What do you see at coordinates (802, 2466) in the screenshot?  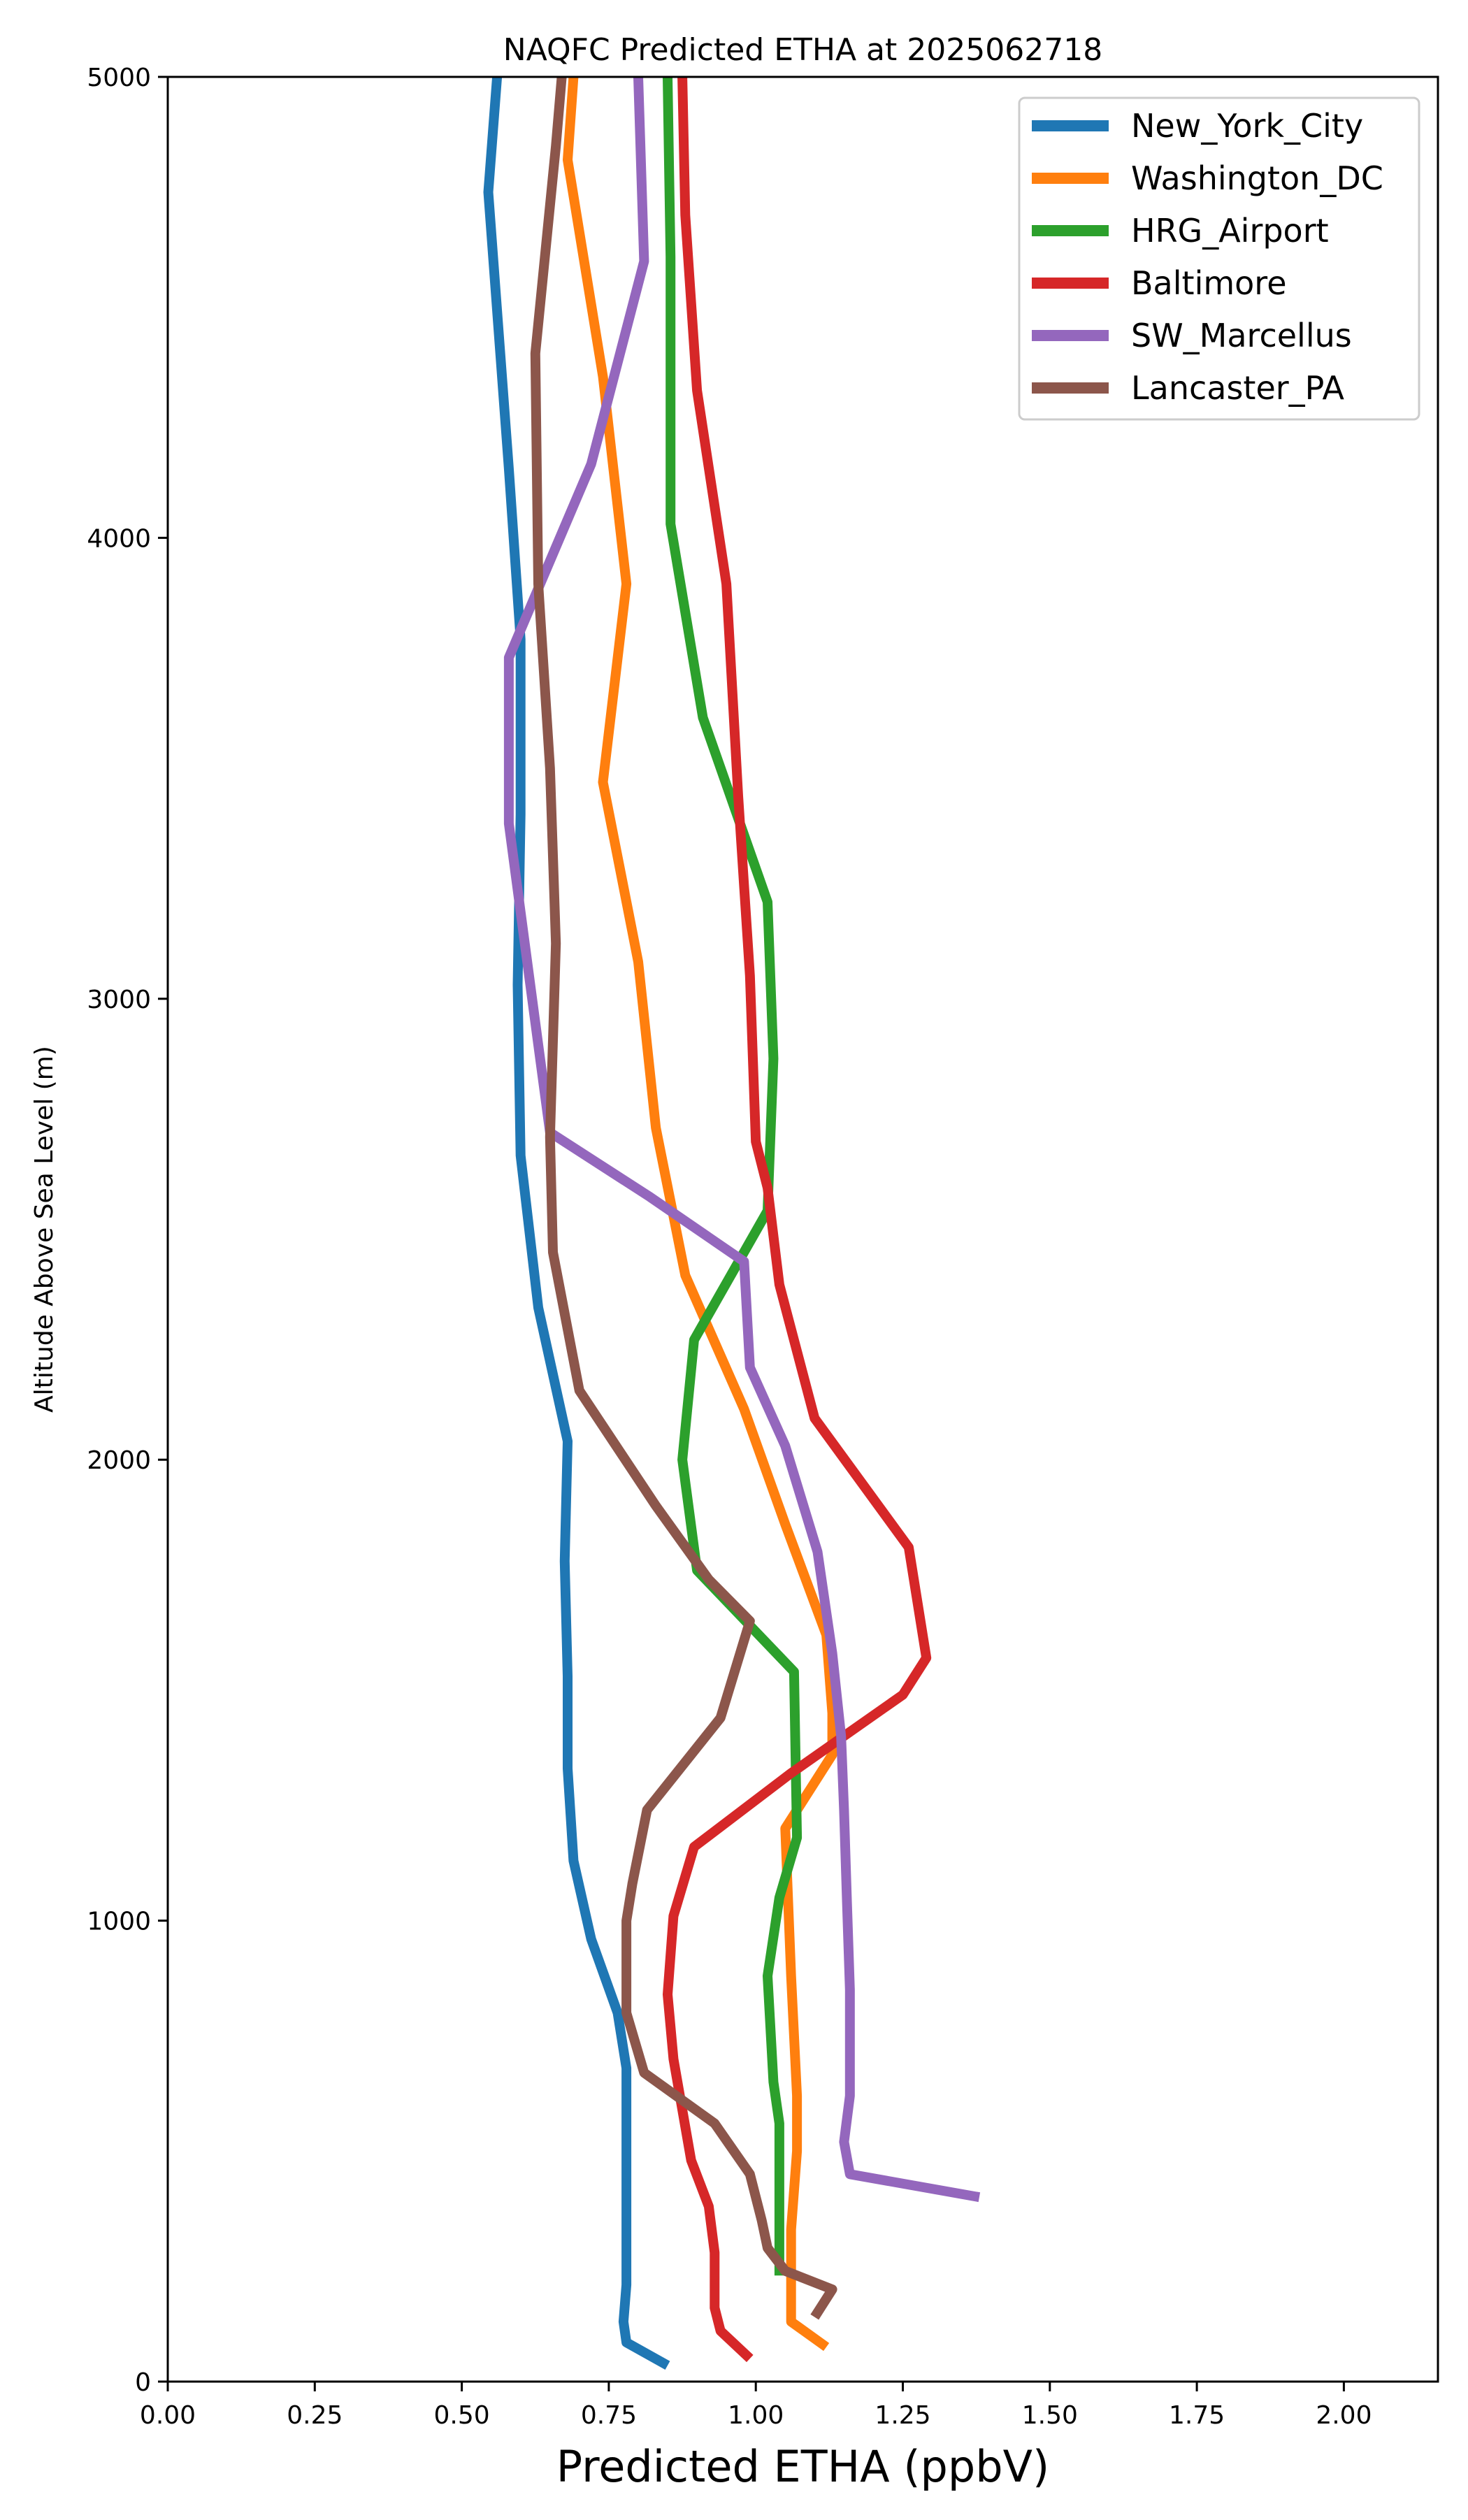 I see `x-axis-label: Predicted ETHA (ppbV)` at bounding box center [802, 2466].